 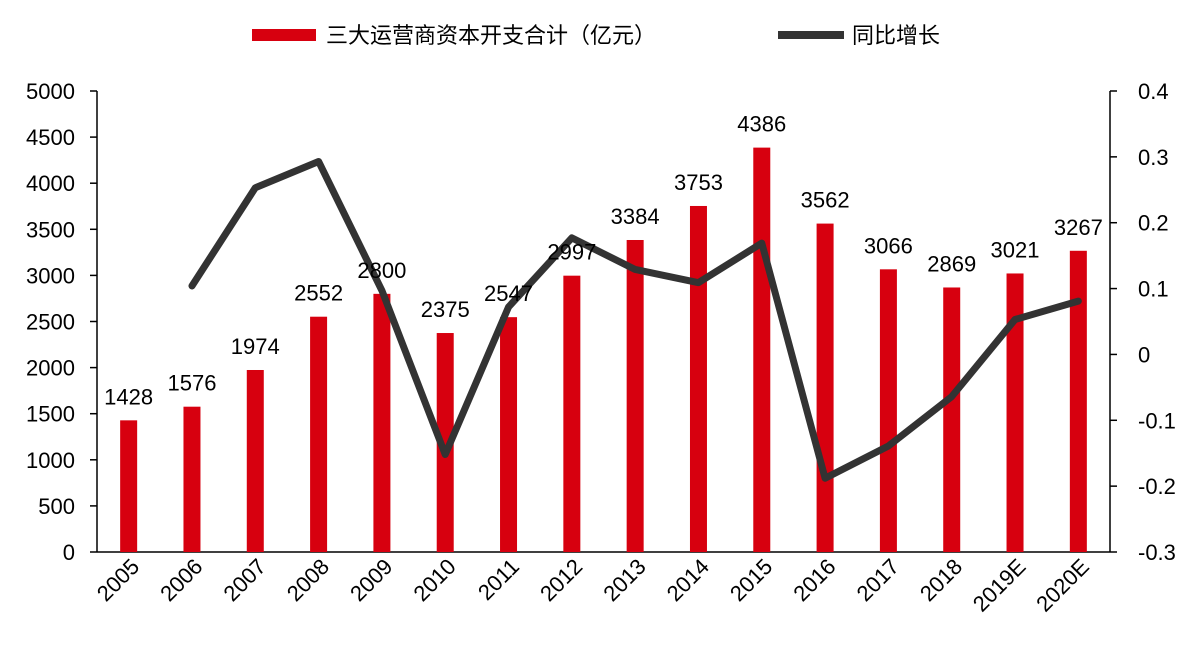 I want to click on y-left-tick-label: 2000, so click(x=50, y=368).